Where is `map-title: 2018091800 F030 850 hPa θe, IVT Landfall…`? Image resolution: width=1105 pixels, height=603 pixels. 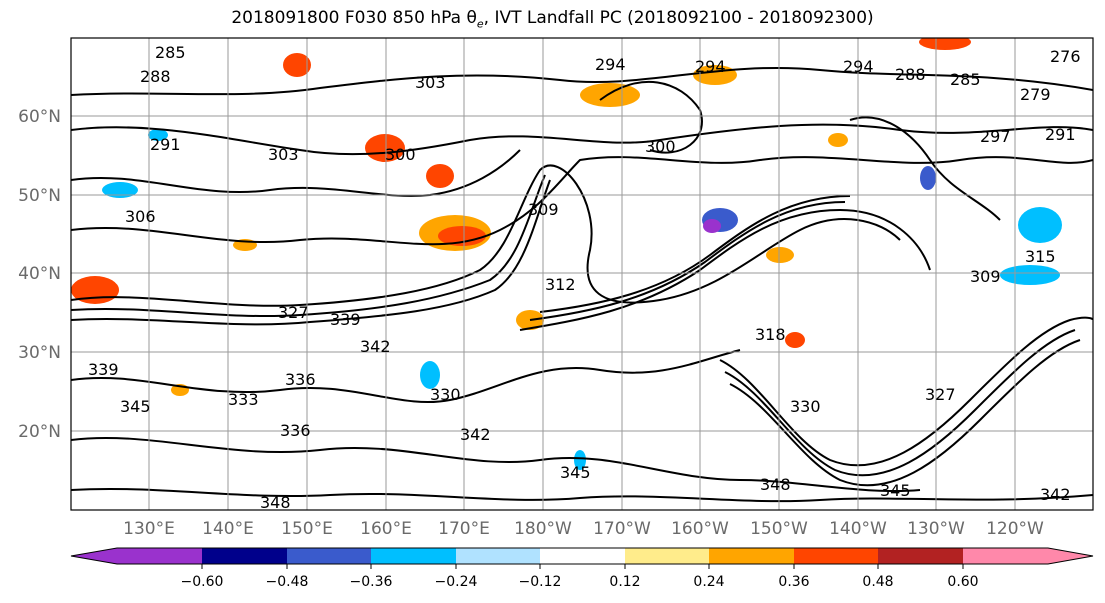 map-title: 2018091800 F030 850 hPa θe, IVT Landfall… is located at coordinates (552, 19).